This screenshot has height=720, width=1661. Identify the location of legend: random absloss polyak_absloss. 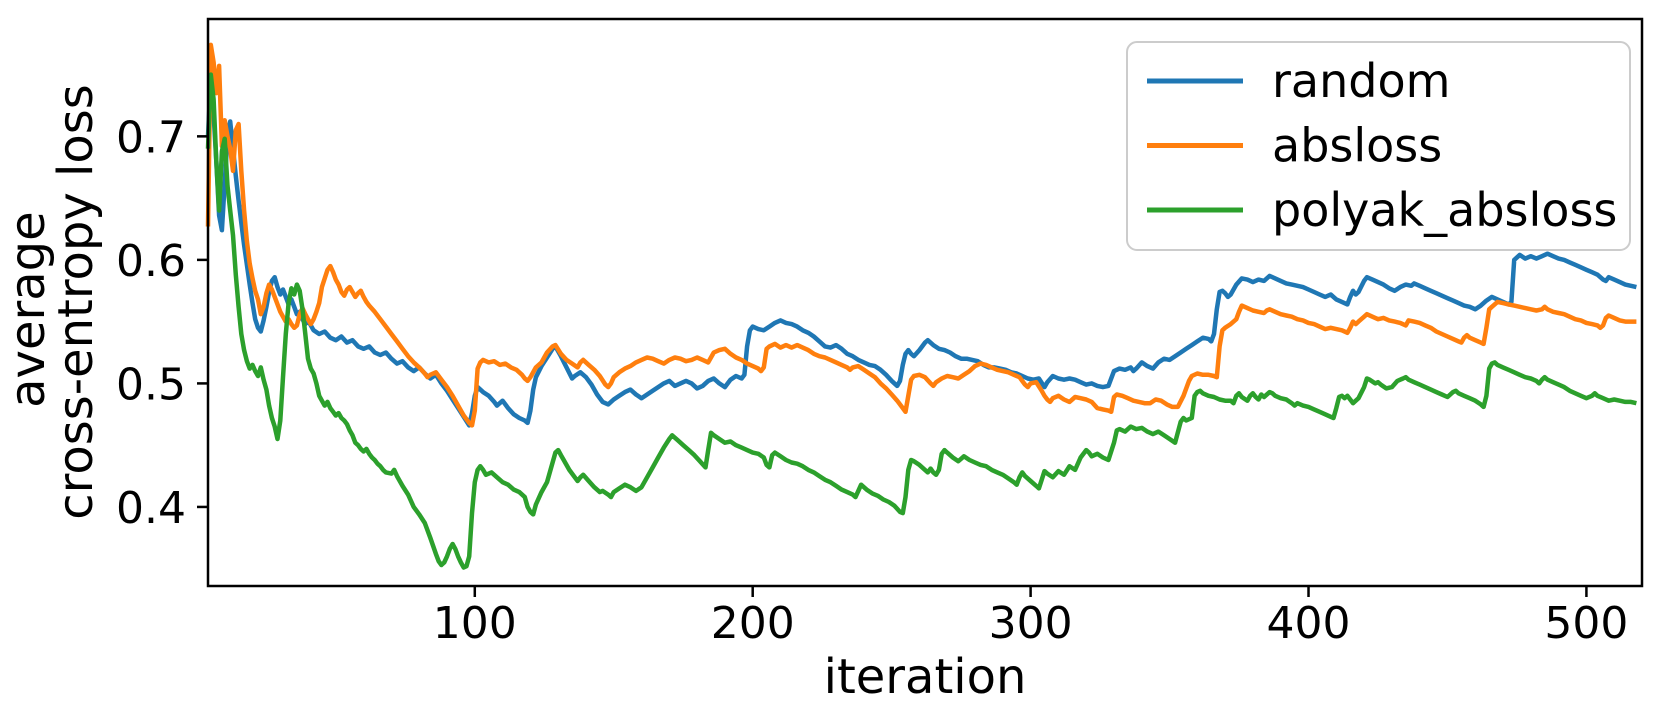
(1378, 146).